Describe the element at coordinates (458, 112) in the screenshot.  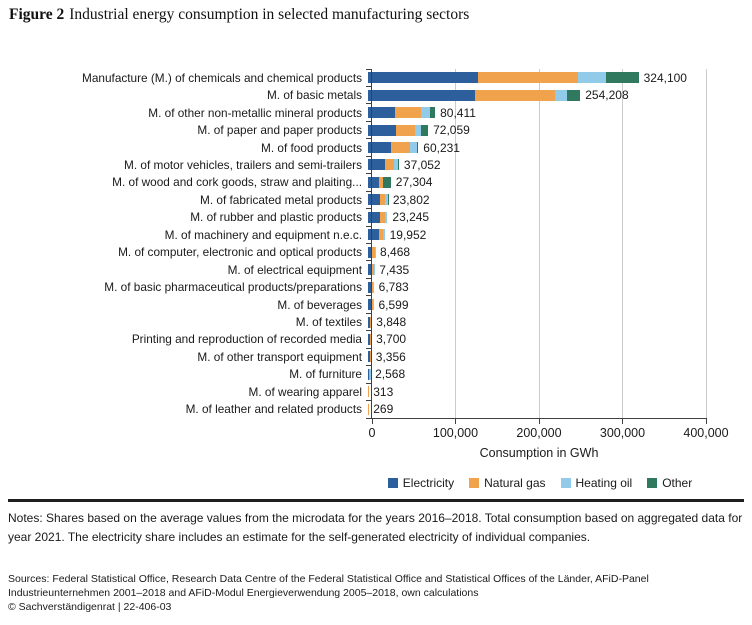
I see `bar-value-label: 80,411` at that location.